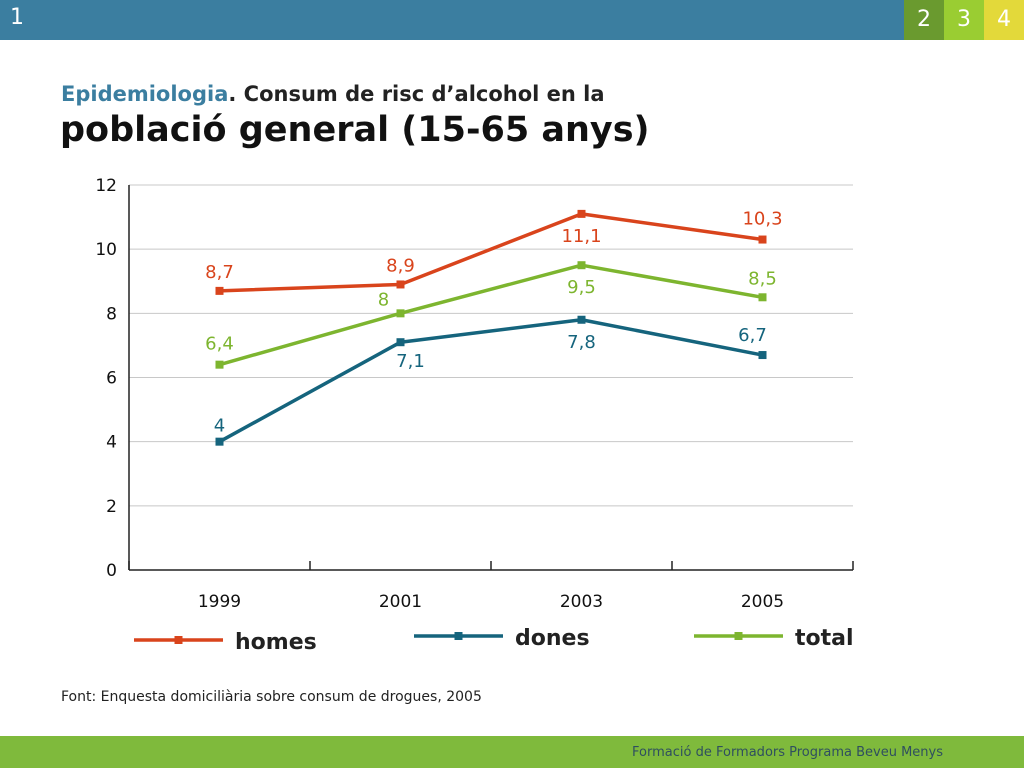  Describe the element at coordinates (491, 252) in the screenshot. I see `series-line-homes` at that location.